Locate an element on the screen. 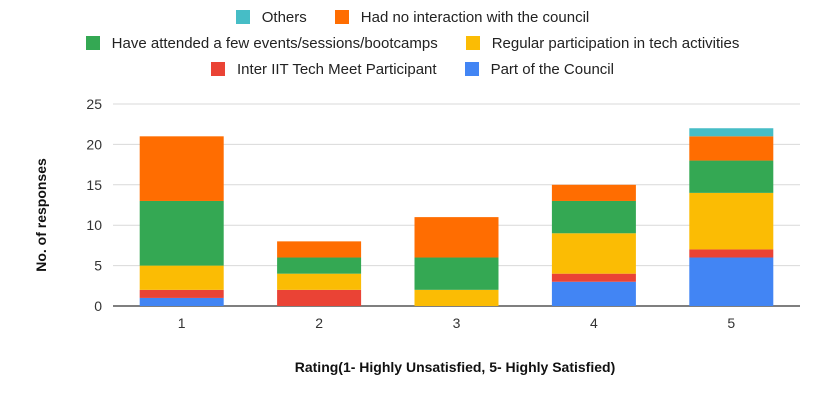 The width and height of the screenshot is (825, 407). x-tick-label: 1 is located at coordinates (182, 323).